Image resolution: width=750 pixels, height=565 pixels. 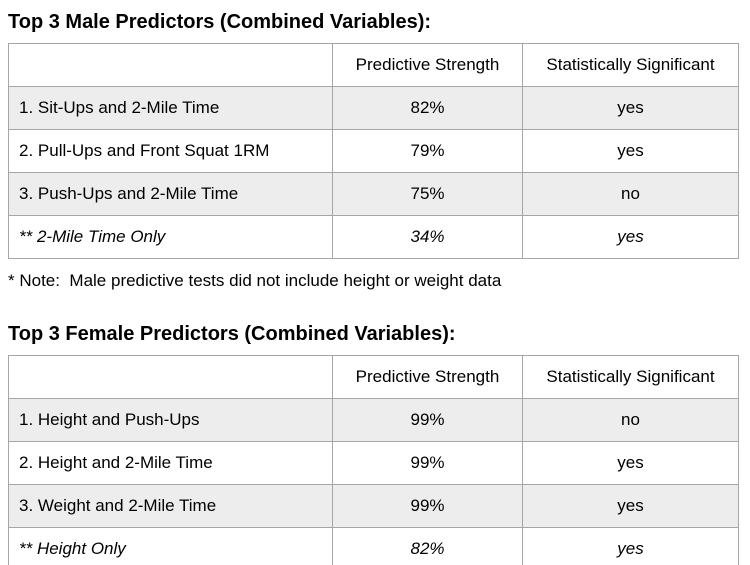 What do you see at coordinates (170, 194) in the screenshot?
I see `row-label: 3. Push-Ups and 2-Mile Time` at bounding box center [170, 194].